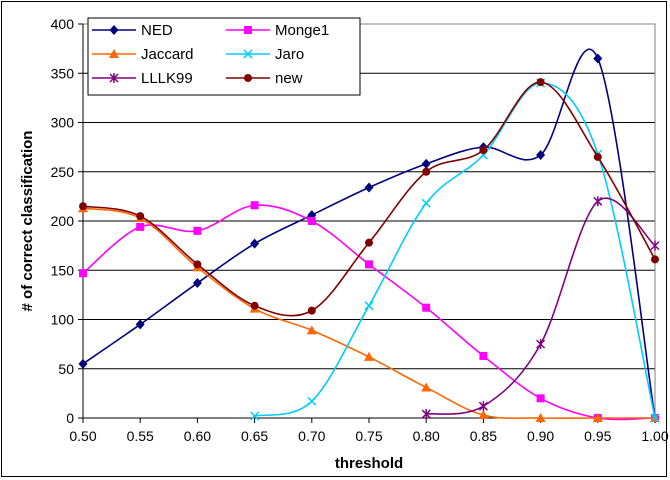  I want to click on x-tick-label: 0.90, so click(540, 436).